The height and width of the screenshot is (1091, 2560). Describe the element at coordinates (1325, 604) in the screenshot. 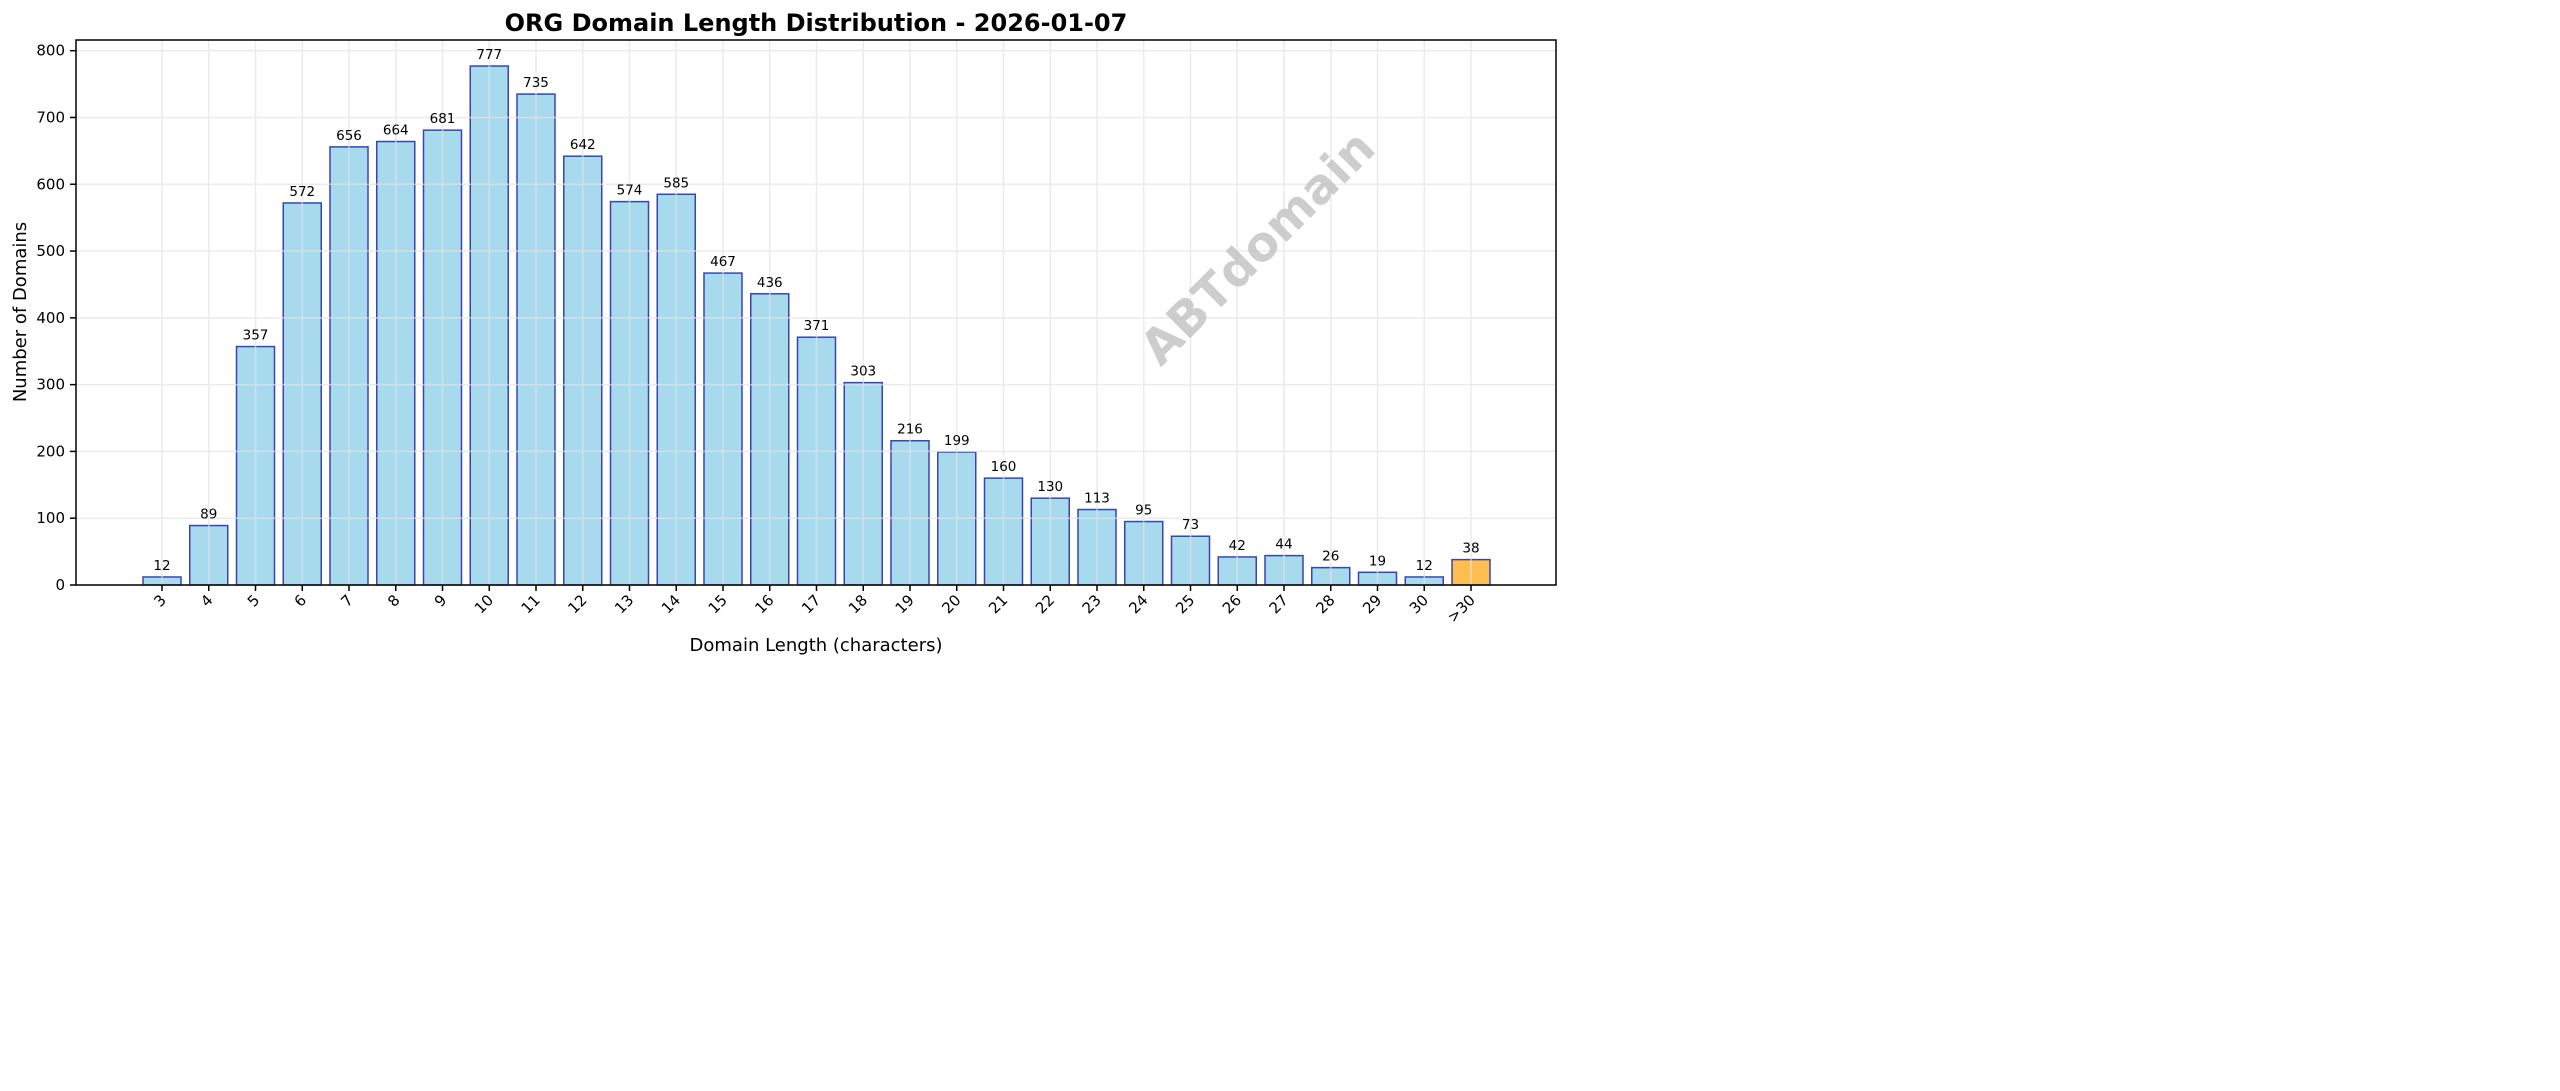

I see `x-tick-label: 28` at that location.